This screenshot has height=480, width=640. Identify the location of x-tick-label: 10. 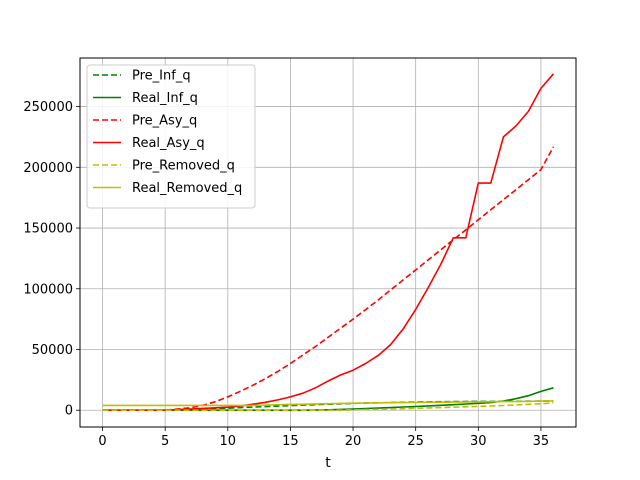
(228, 441).